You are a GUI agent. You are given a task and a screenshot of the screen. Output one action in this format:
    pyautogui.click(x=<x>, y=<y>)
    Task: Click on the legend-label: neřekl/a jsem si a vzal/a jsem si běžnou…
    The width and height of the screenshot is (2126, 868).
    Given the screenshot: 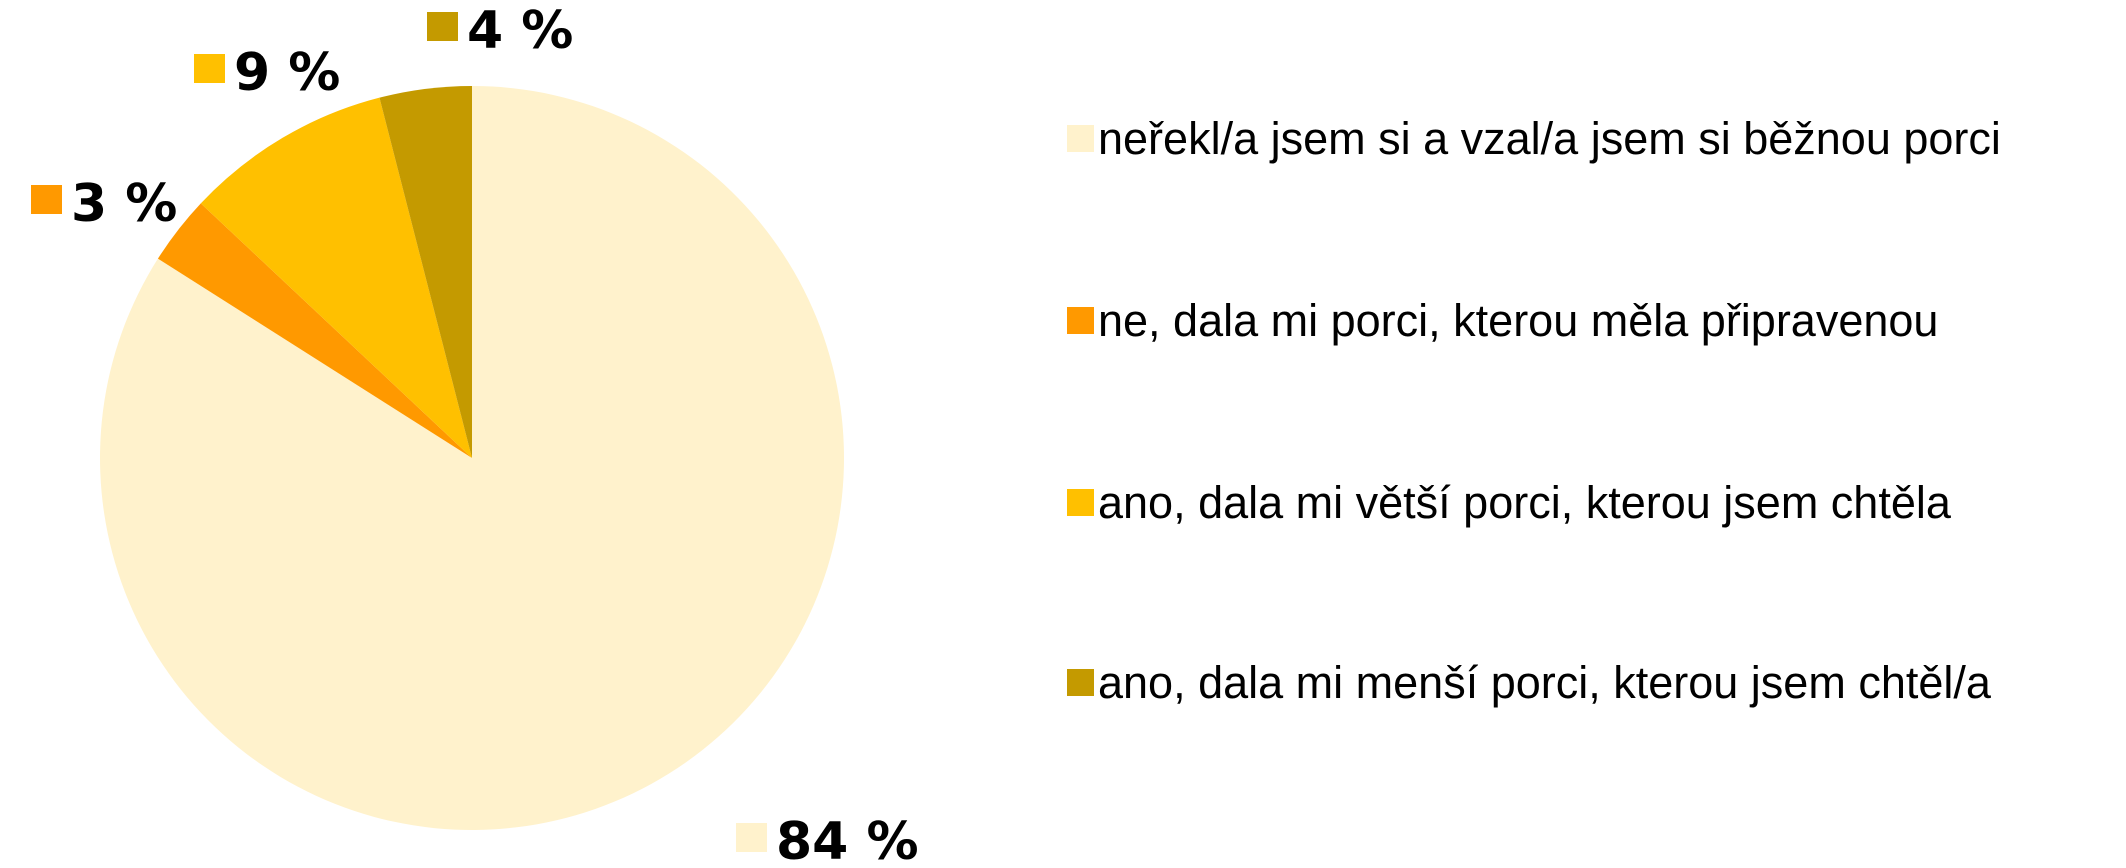 What is the action you would take?
    pyautogui.click(x=1549, y=138)
    